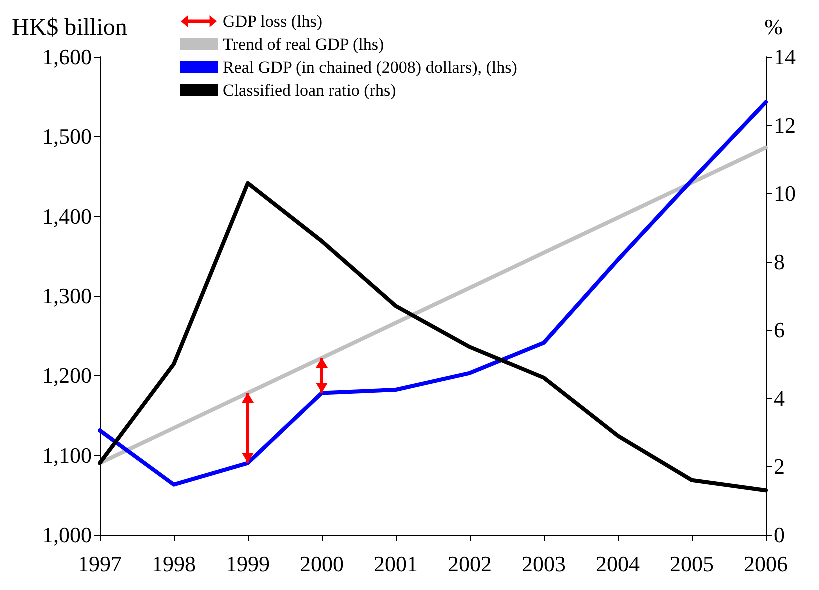 This screenshot has height=590, width=819. I want to click on y-tick-label: 1,500, so click(67, 137).